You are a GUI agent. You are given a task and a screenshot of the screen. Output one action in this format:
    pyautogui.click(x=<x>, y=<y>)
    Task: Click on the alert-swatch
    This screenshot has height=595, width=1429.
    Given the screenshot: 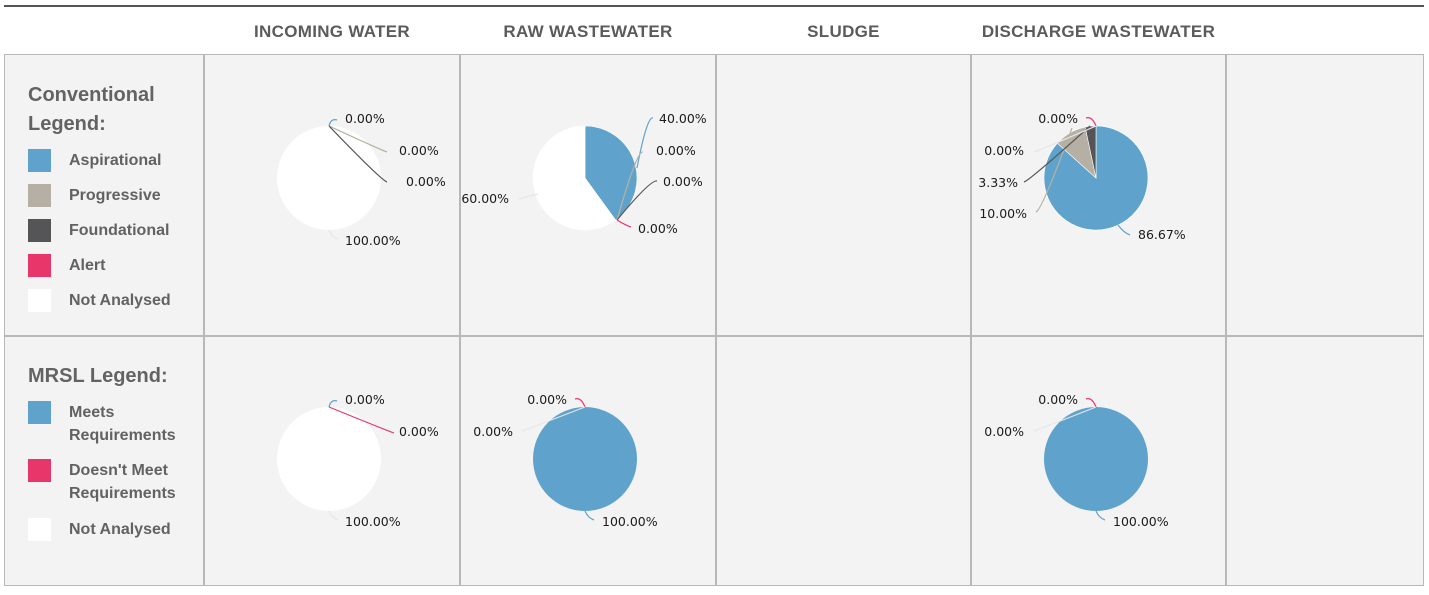 What is the action you would take?
    pyautogui.click(x=39, y=265)
    